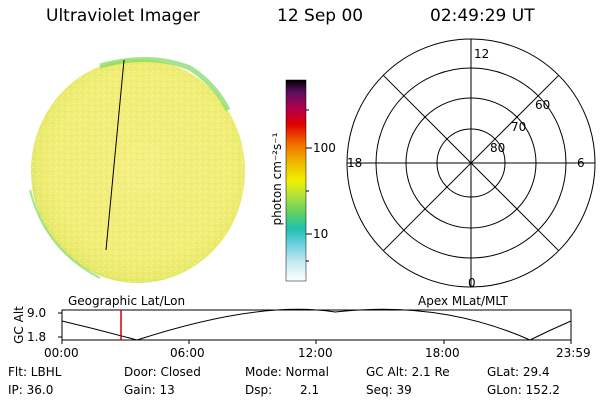  I want to click on lat-label-80: 80, so click(498, 148).